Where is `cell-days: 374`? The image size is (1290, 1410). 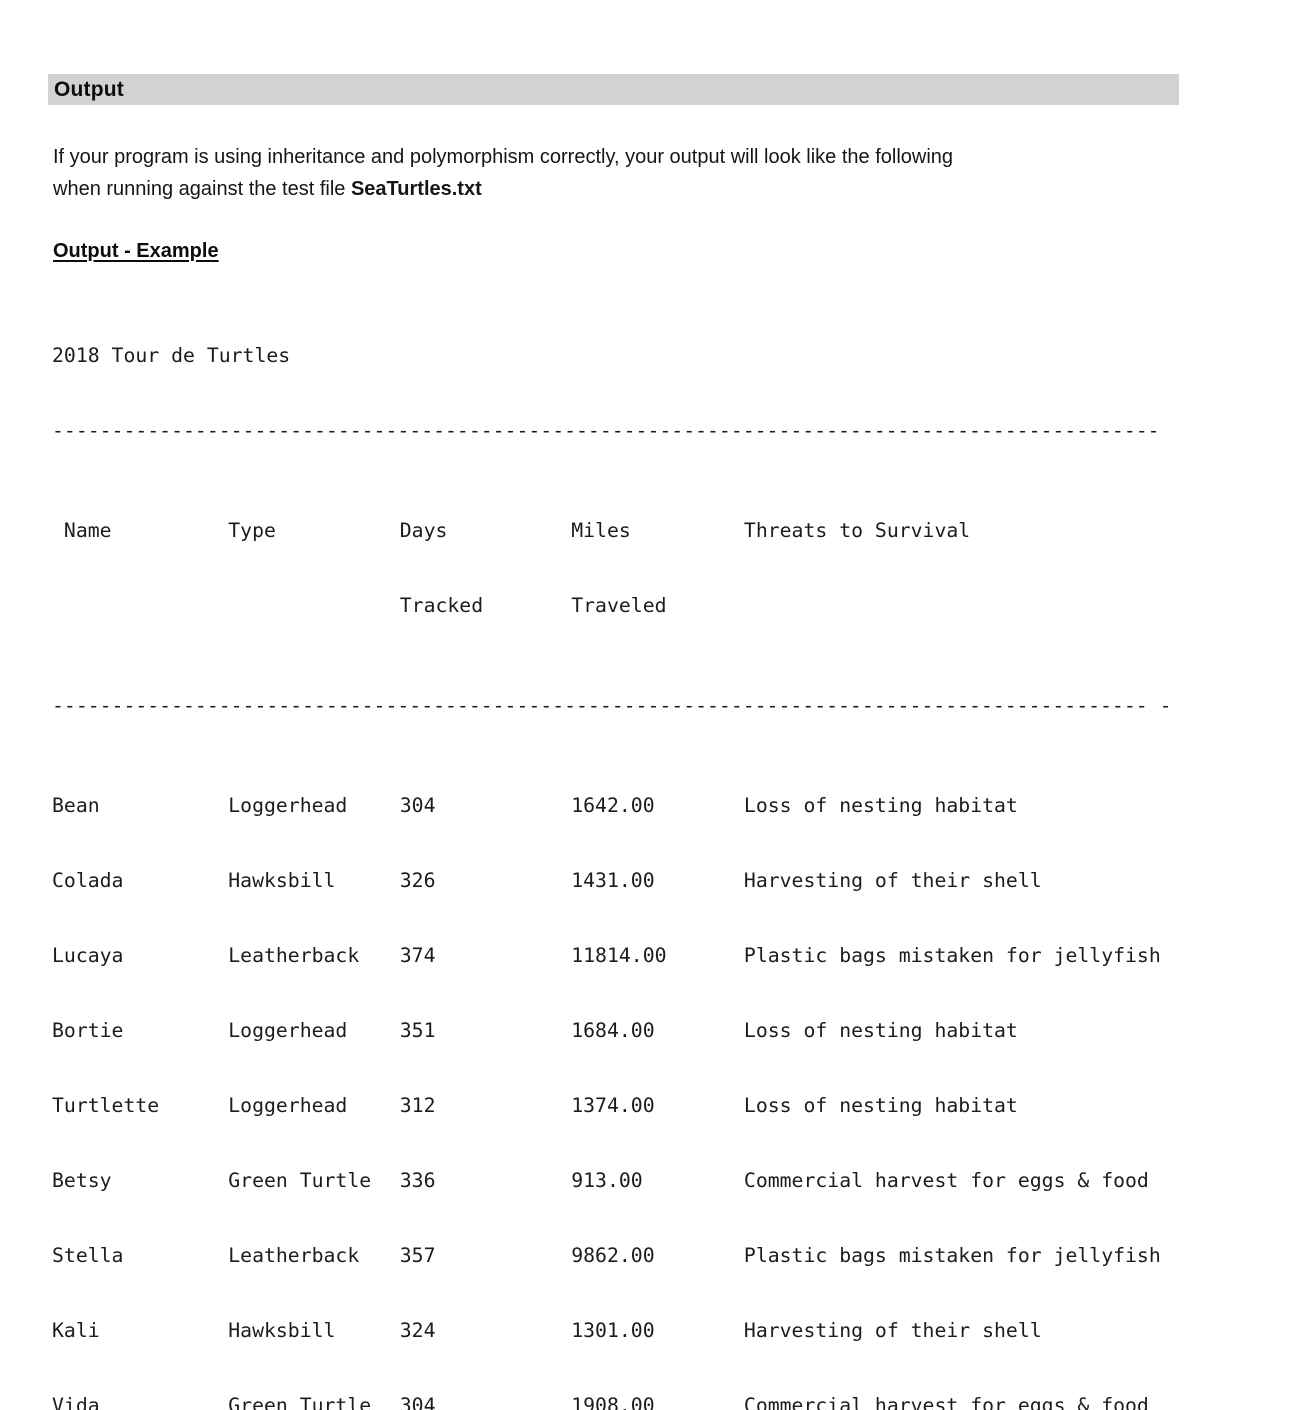
cell-days: 374 is located at coordinates (417, 955).